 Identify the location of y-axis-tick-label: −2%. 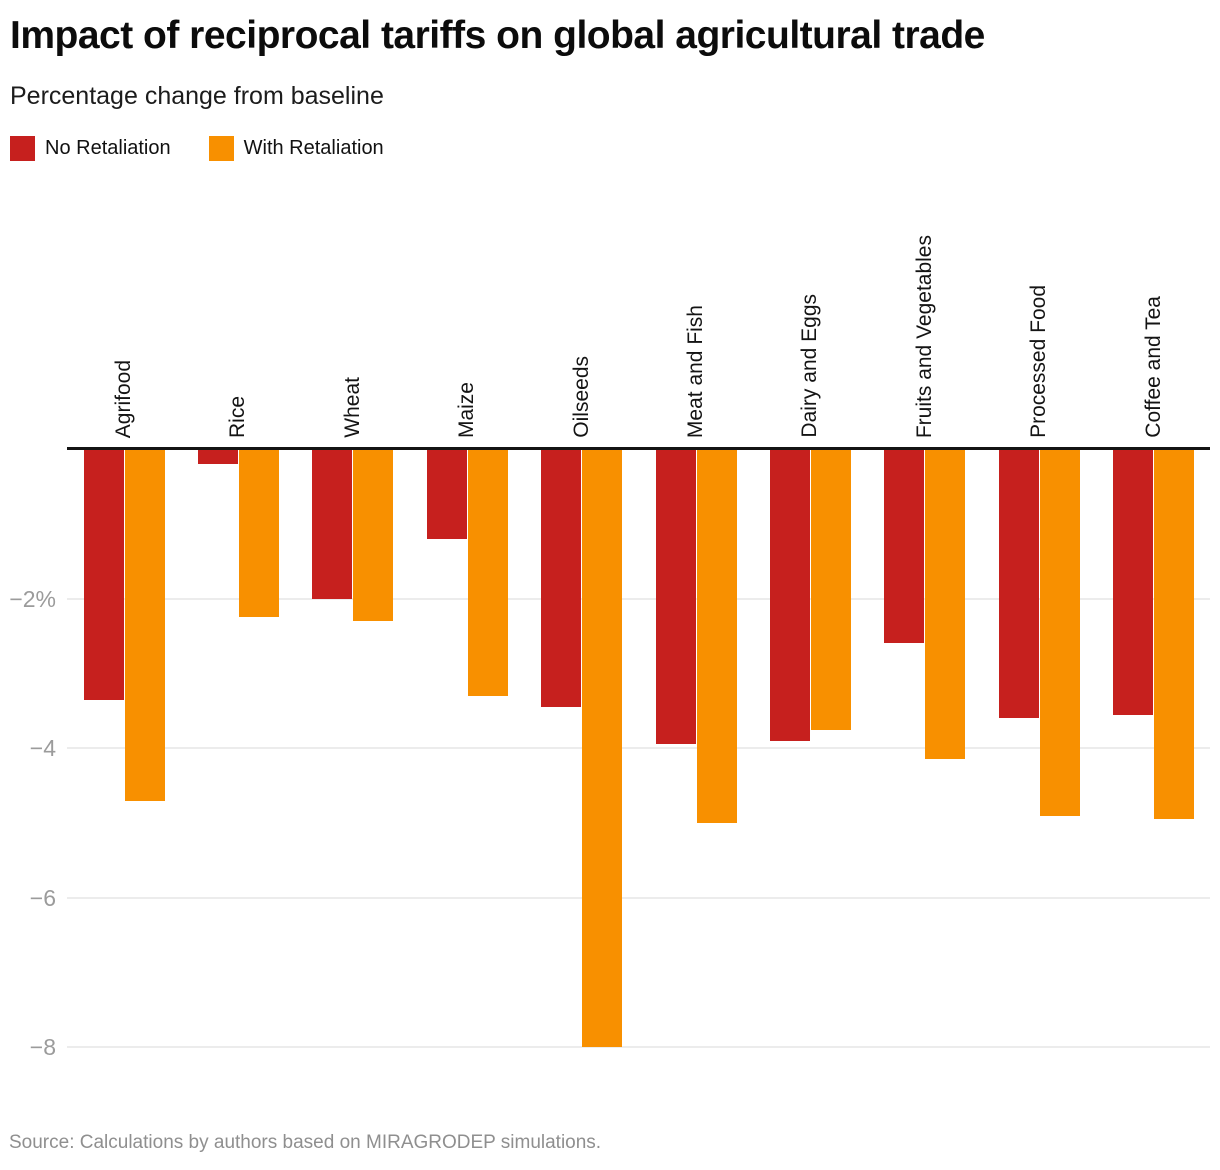
(32, 598).